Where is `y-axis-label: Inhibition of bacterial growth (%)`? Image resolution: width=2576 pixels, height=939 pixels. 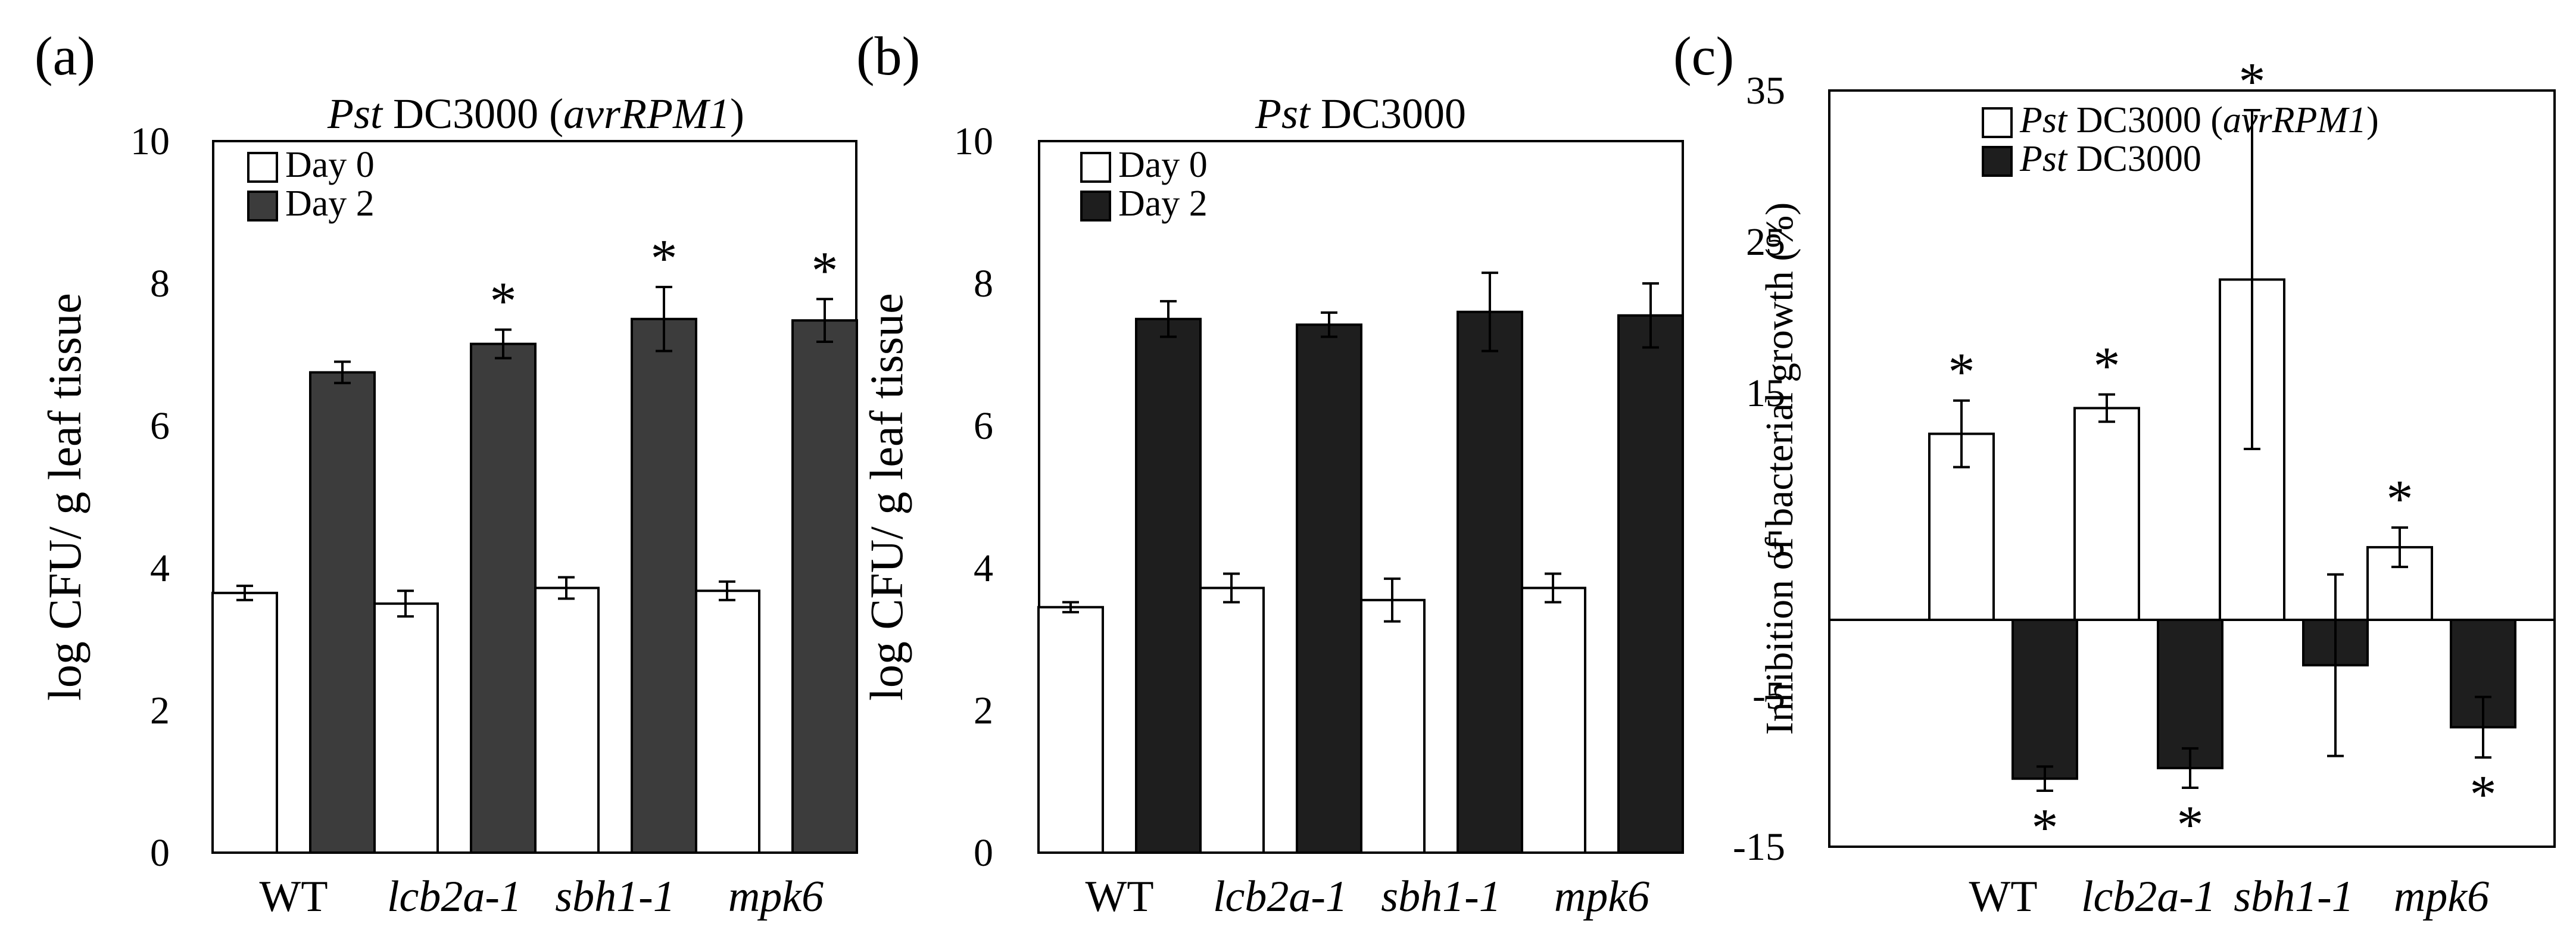
y-axis-label: Inhibition of bacterial growth (%) is located at coordinates (1779, 468).